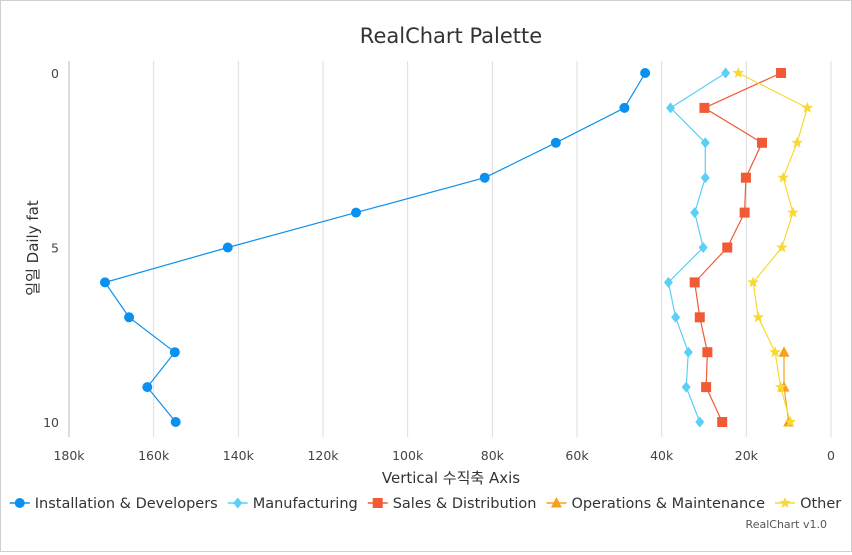  Describe the element at coordinates (69, 455) in the screenshot. I see `value-tick-label: 180k` at that location.